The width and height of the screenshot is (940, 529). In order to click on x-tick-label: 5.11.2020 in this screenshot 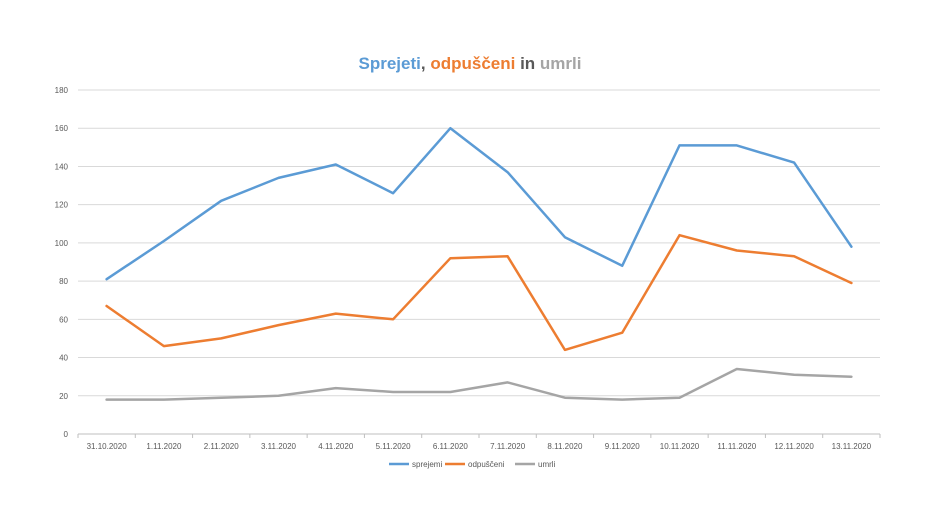, I will do `click(394, 446)`.